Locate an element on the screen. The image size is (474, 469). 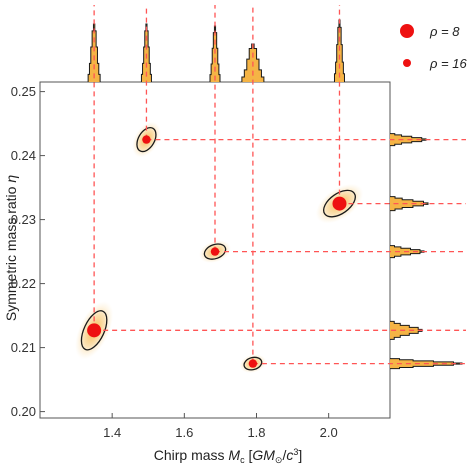
y-tick-label: 0.25 is located at coordinates (23, 91).